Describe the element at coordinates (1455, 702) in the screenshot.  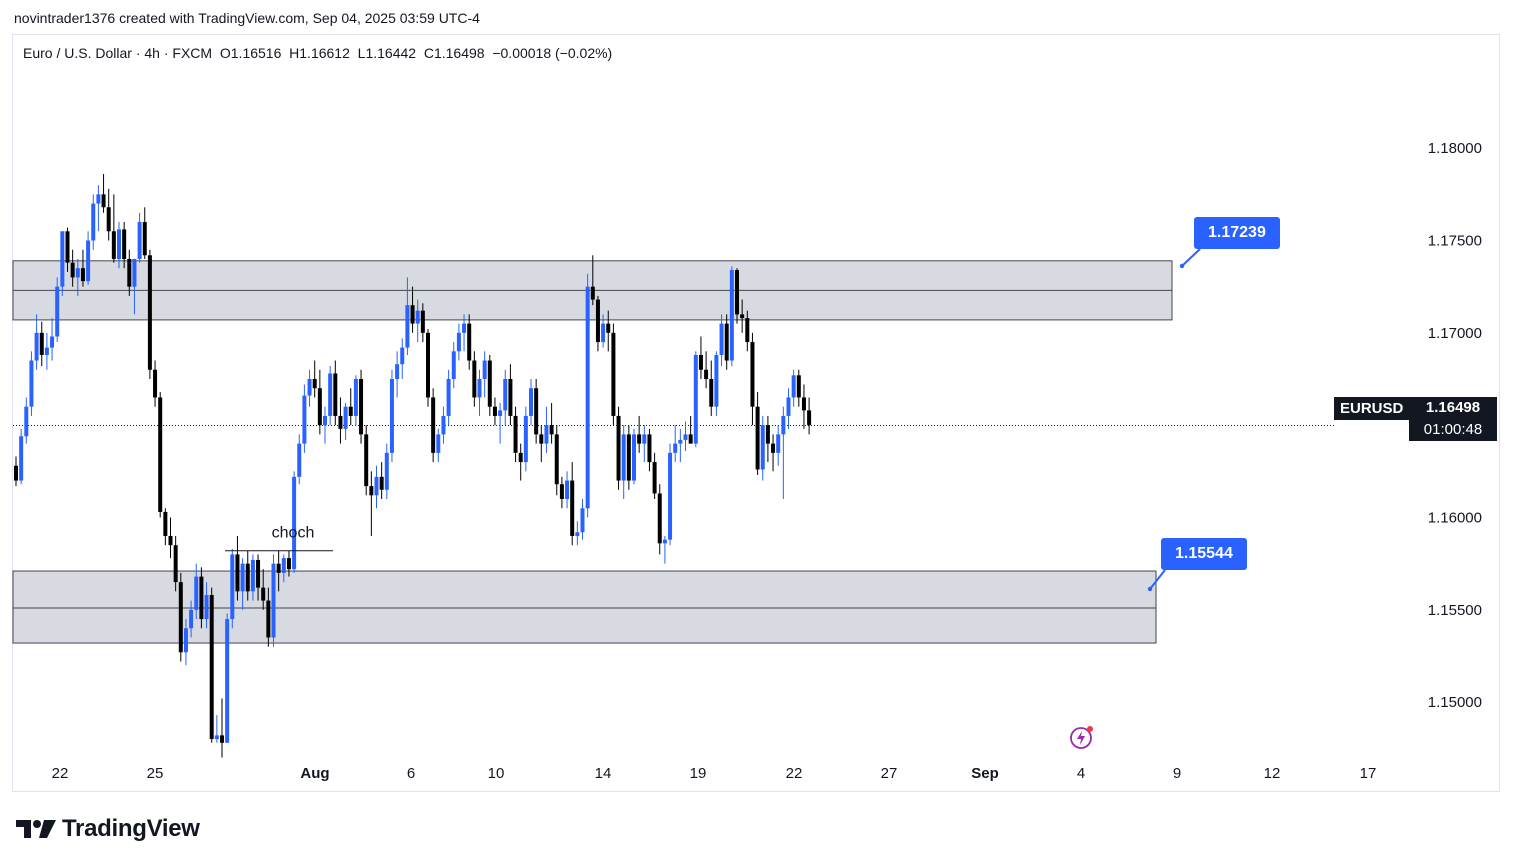
I see `y-tick-label: 1.15000` at that location.